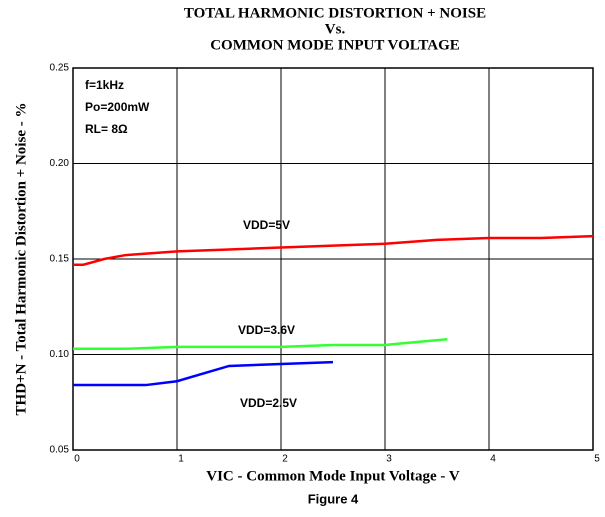 This screenshot has height=517, width=605. What do you see at coordinates (60, 68) in the screenshot?
I see `y-tick-label: 0.25` at bounding box center [60, 68].